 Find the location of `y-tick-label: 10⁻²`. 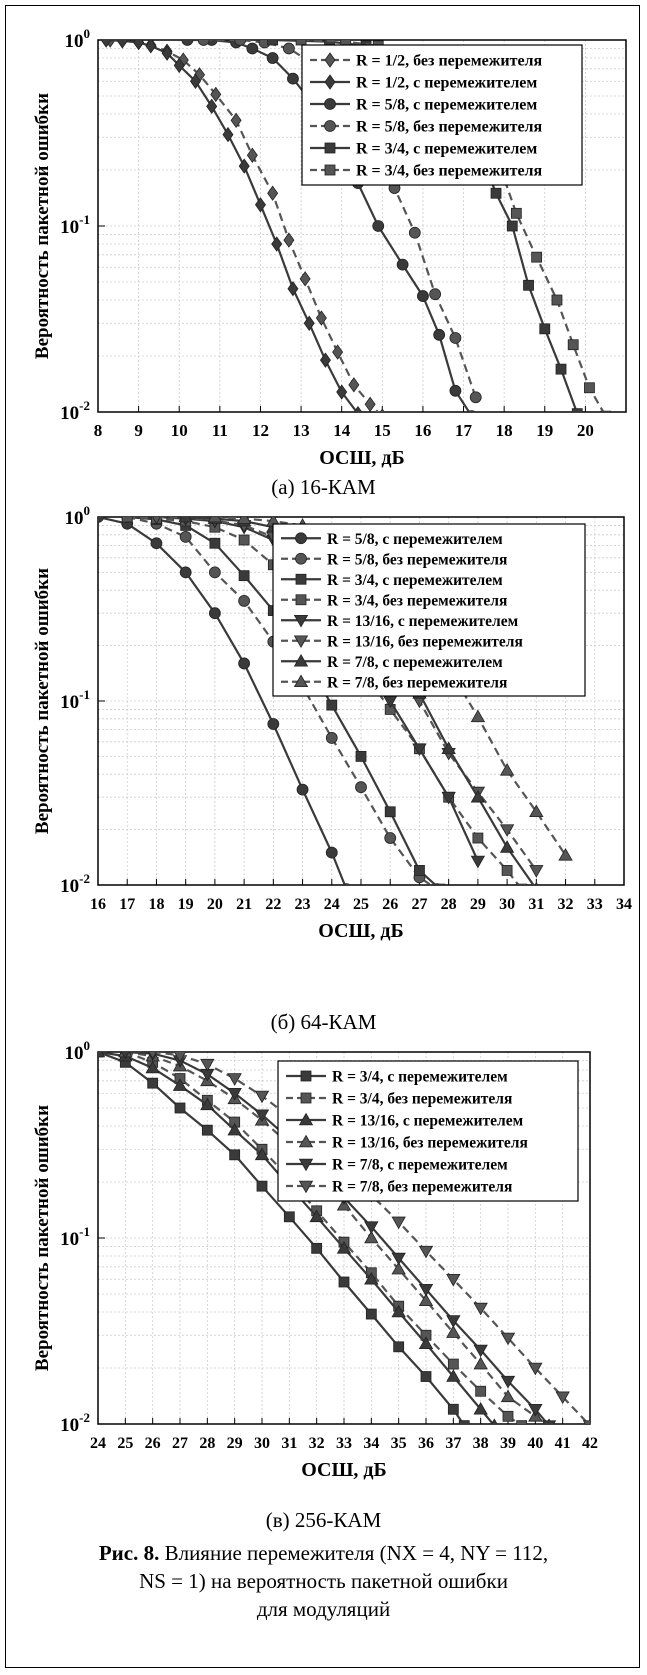

y-tick-label: 10⁻² is located at coordinates (75, 1423).